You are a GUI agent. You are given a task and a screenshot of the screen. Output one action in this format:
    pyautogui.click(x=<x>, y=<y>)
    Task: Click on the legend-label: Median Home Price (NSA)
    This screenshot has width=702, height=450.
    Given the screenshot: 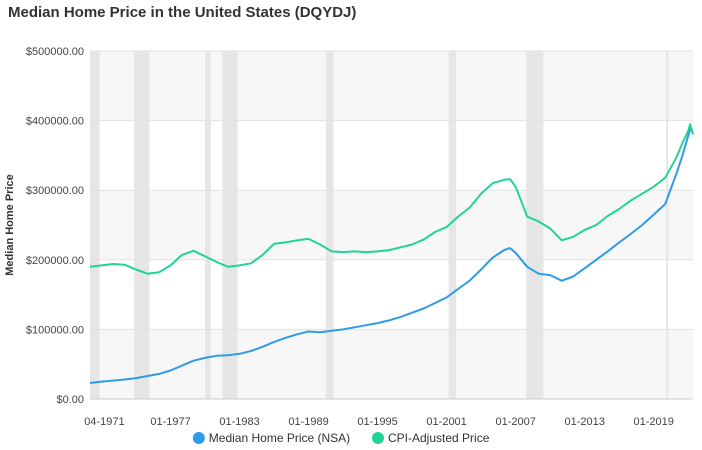 What is the action you would take?
    pyautogui.click(x=279, y=438)
    